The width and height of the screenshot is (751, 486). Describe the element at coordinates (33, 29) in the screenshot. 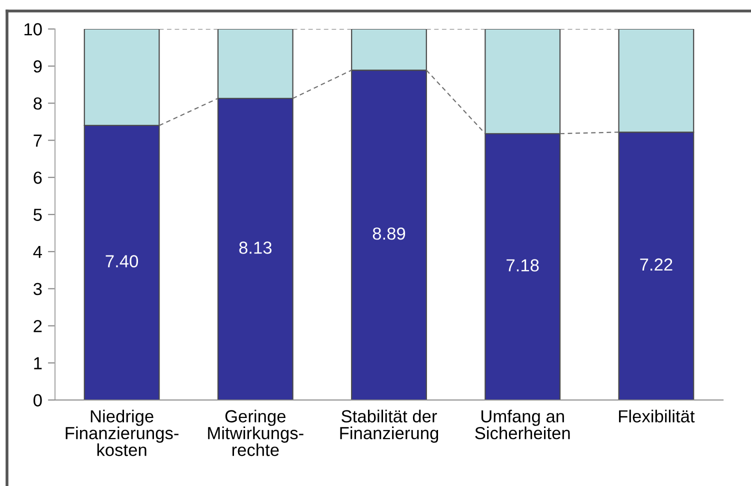

I see `y-tick-label: 10` at that location.